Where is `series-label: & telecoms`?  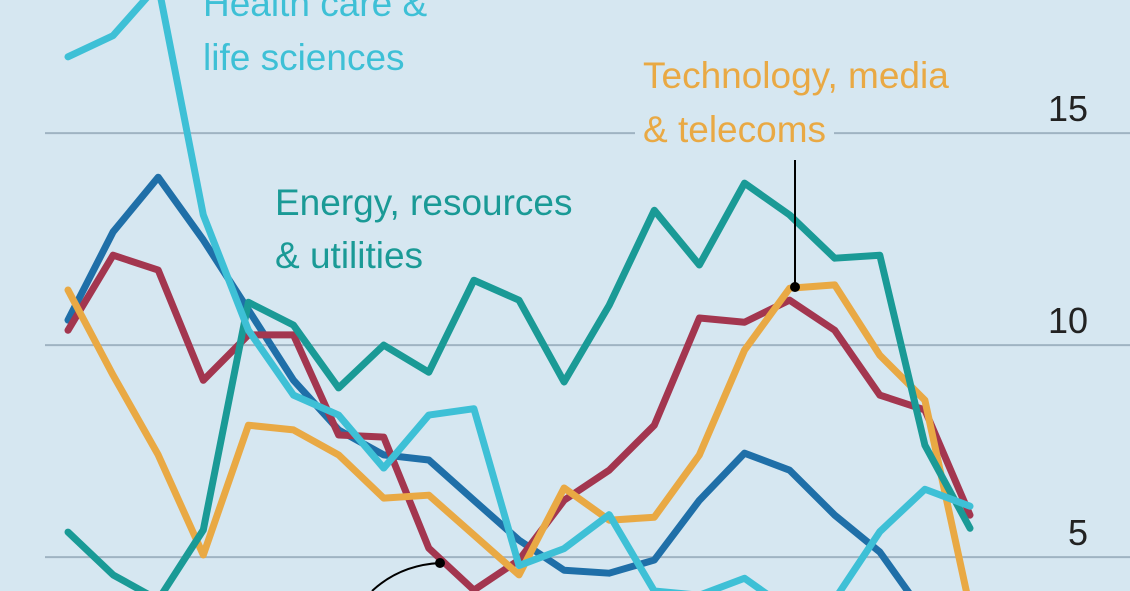
series-label: & telecoms is located at coordinates (734, 129).